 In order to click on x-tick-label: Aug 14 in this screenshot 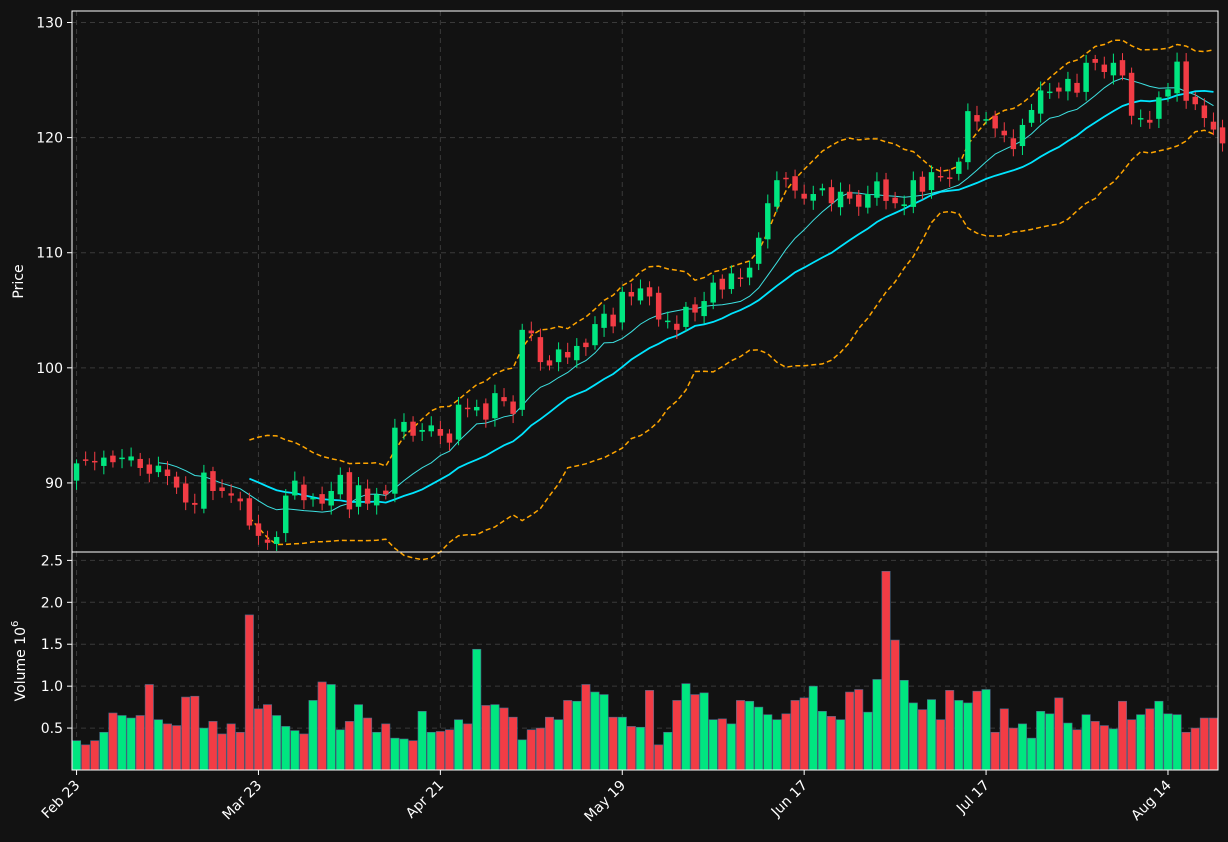, I will do `click(1151, 800)`.